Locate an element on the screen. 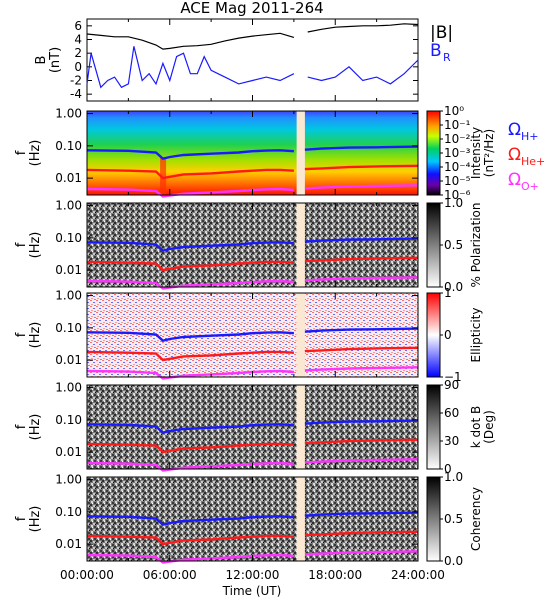 The width and height of the screenshot is (550, 600). panel-frame is located at coordinates (252, 60).